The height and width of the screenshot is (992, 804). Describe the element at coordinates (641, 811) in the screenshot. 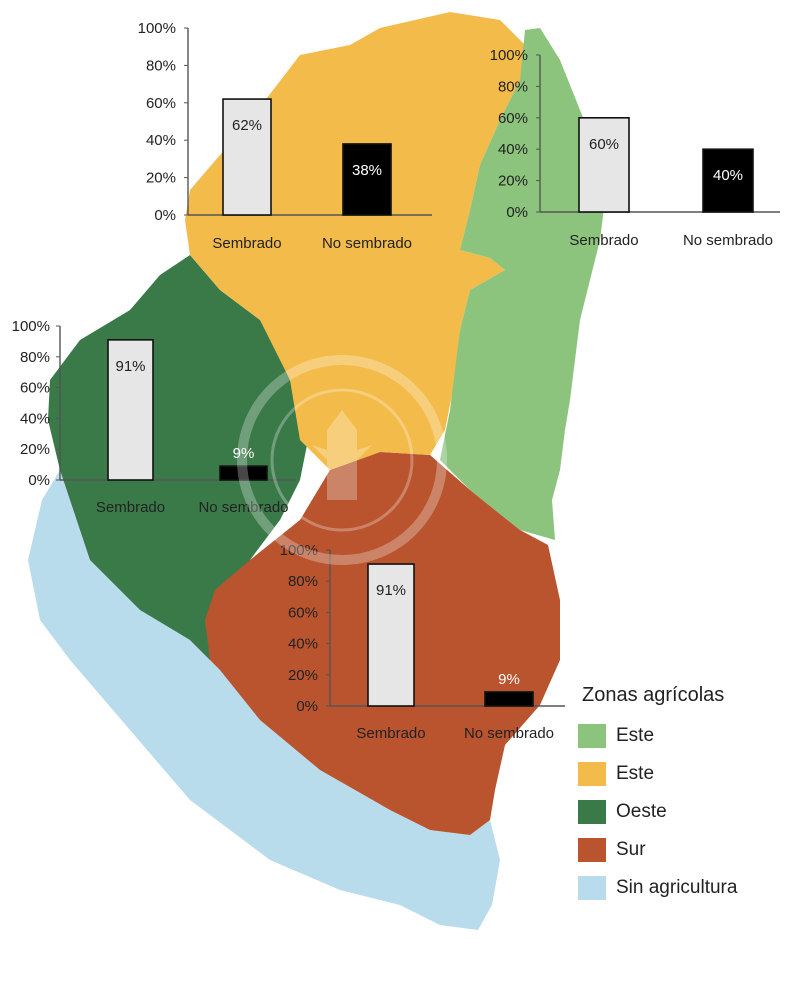

I see `legend-label: Oeste` at that location.